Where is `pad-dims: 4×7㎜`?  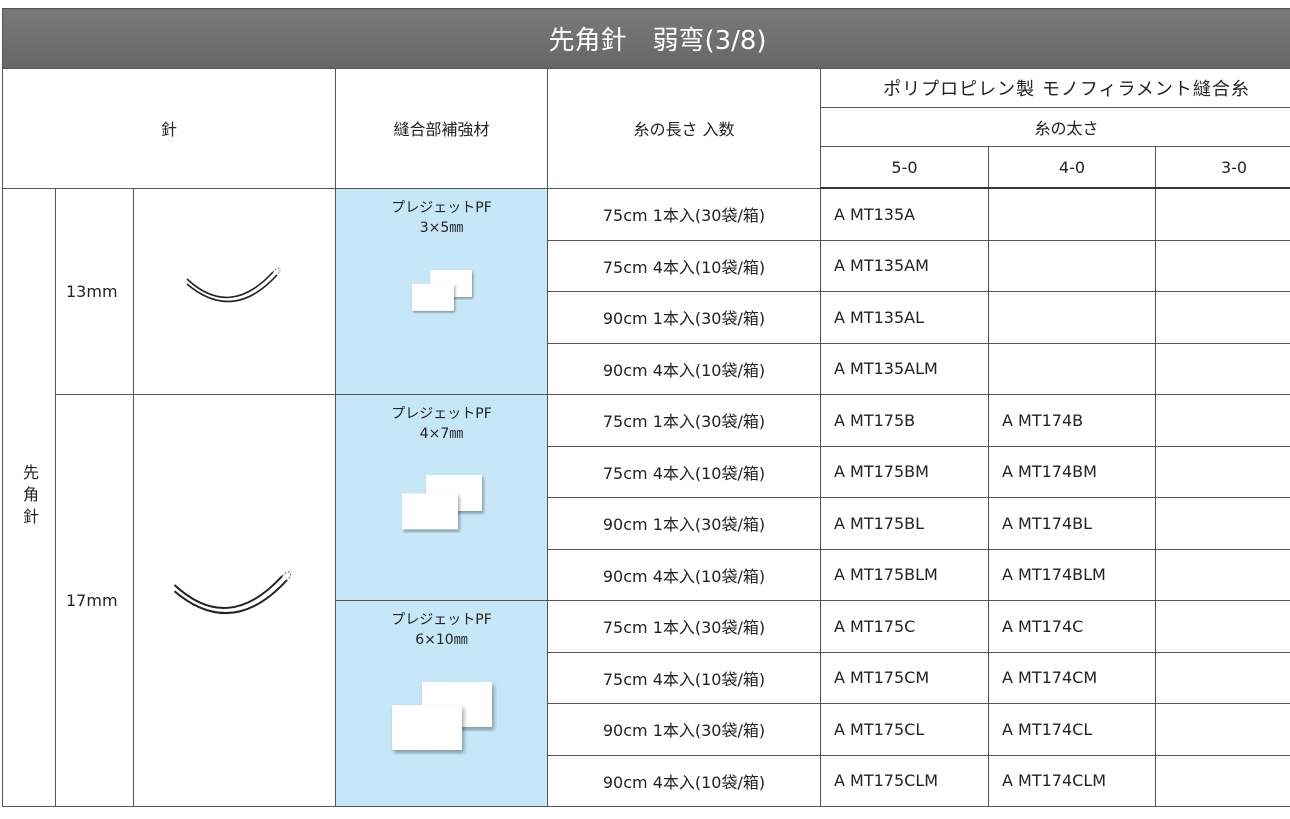 pad-dims: 4×7㎜ is located at coordinates (441, 434).